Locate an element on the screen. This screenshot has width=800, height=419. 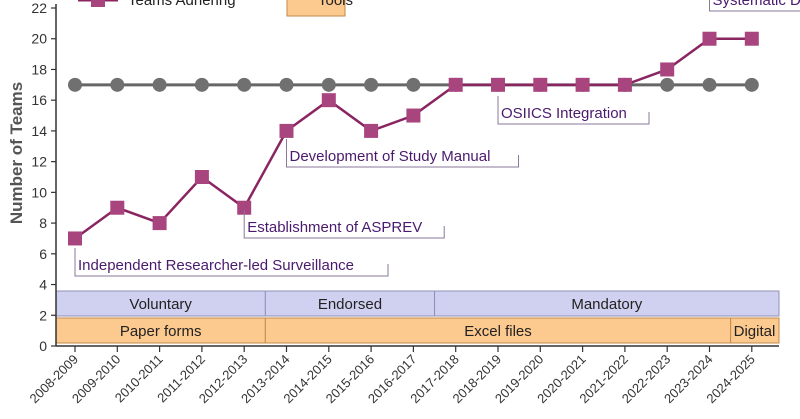
legend-tools-swatch is located at coordinates (316, 8).